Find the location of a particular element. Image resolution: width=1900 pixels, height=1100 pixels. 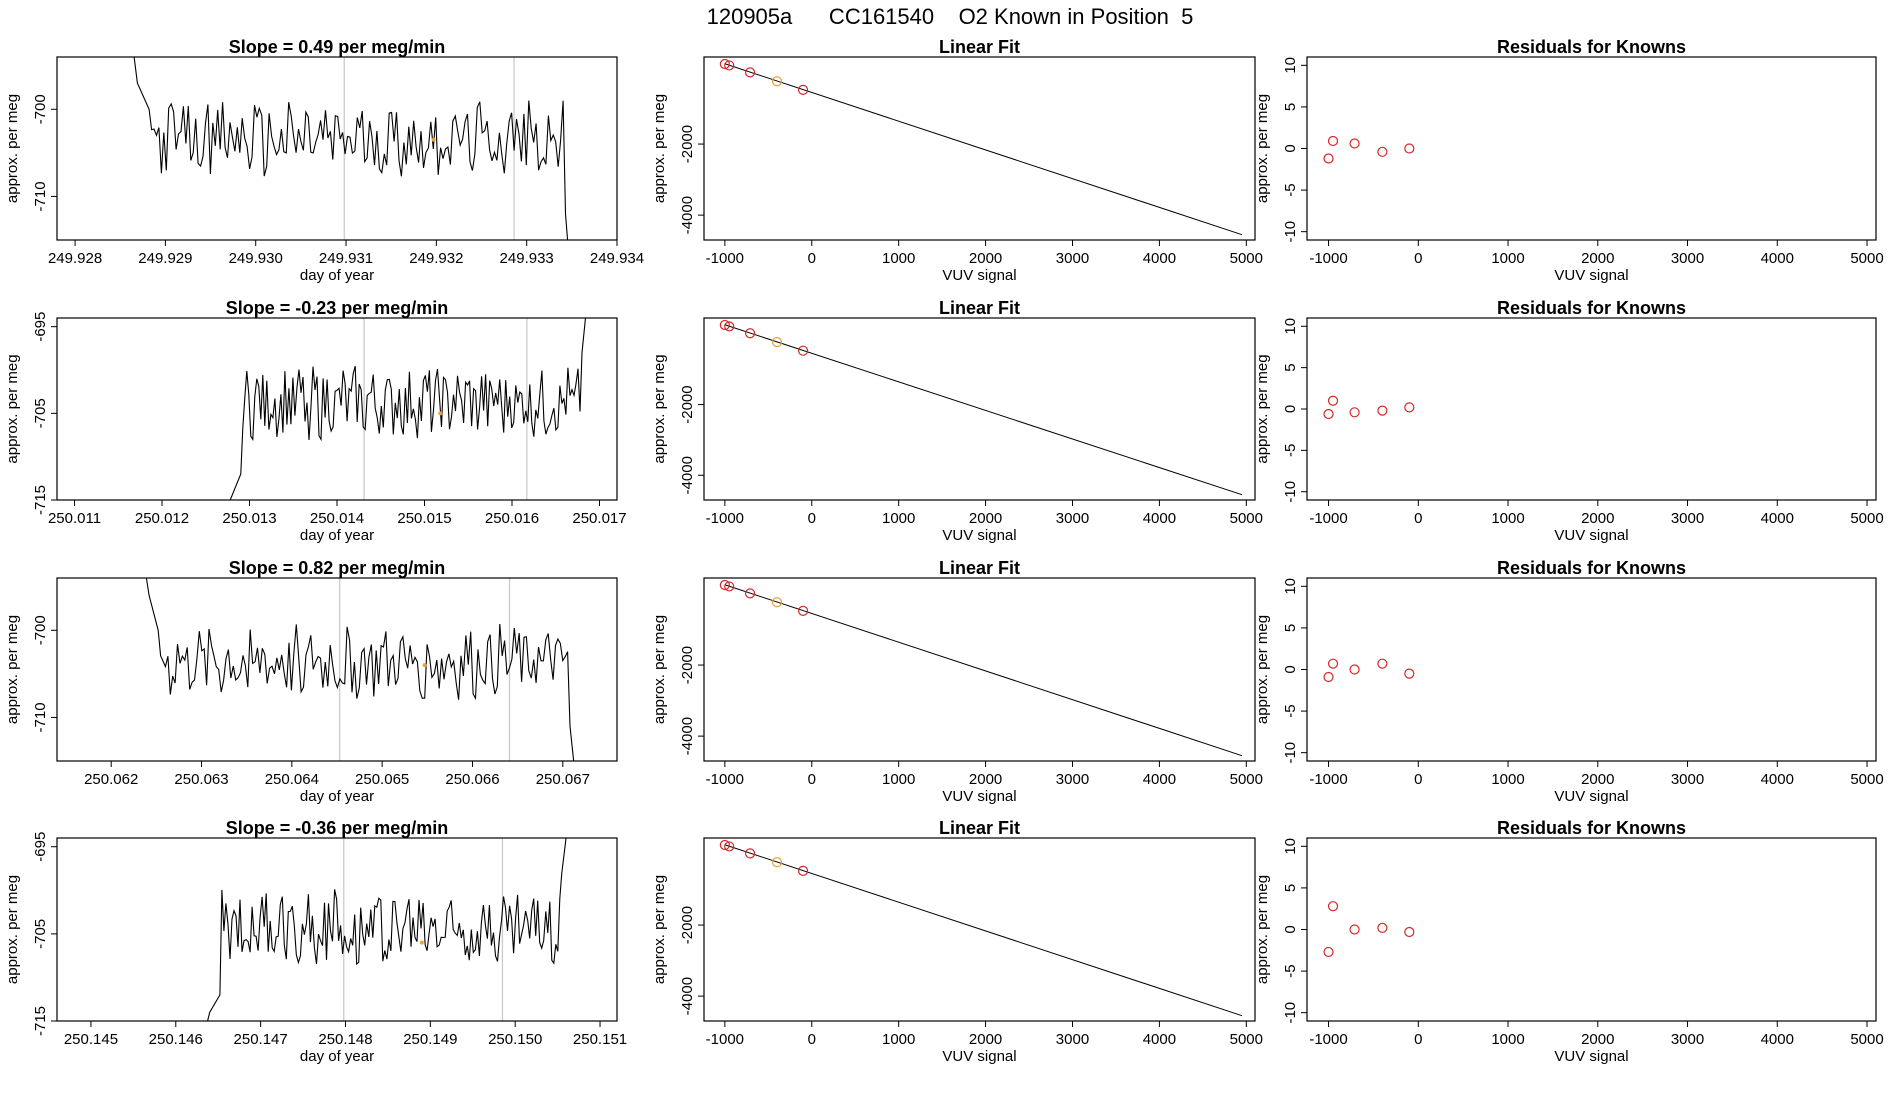

x-tick-label: 250.016 is located at coordinates (512, 518).